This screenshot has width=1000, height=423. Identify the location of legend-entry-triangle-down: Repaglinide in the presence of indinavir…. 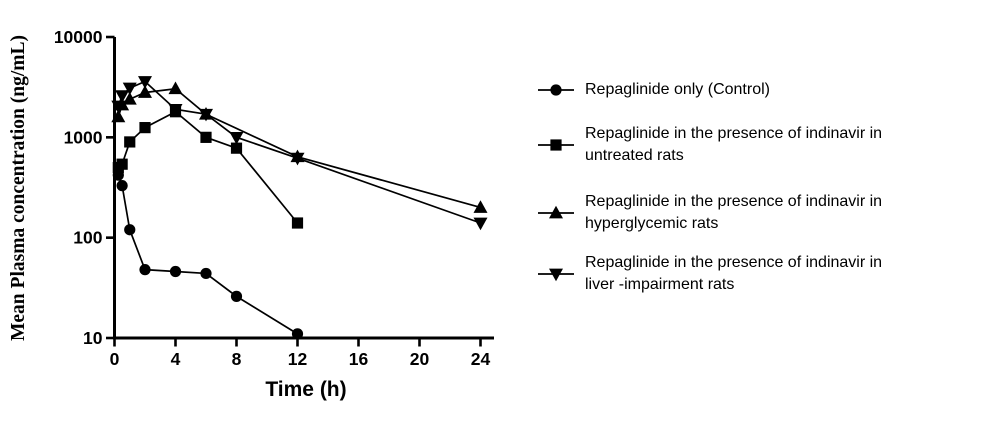
(709, 274).